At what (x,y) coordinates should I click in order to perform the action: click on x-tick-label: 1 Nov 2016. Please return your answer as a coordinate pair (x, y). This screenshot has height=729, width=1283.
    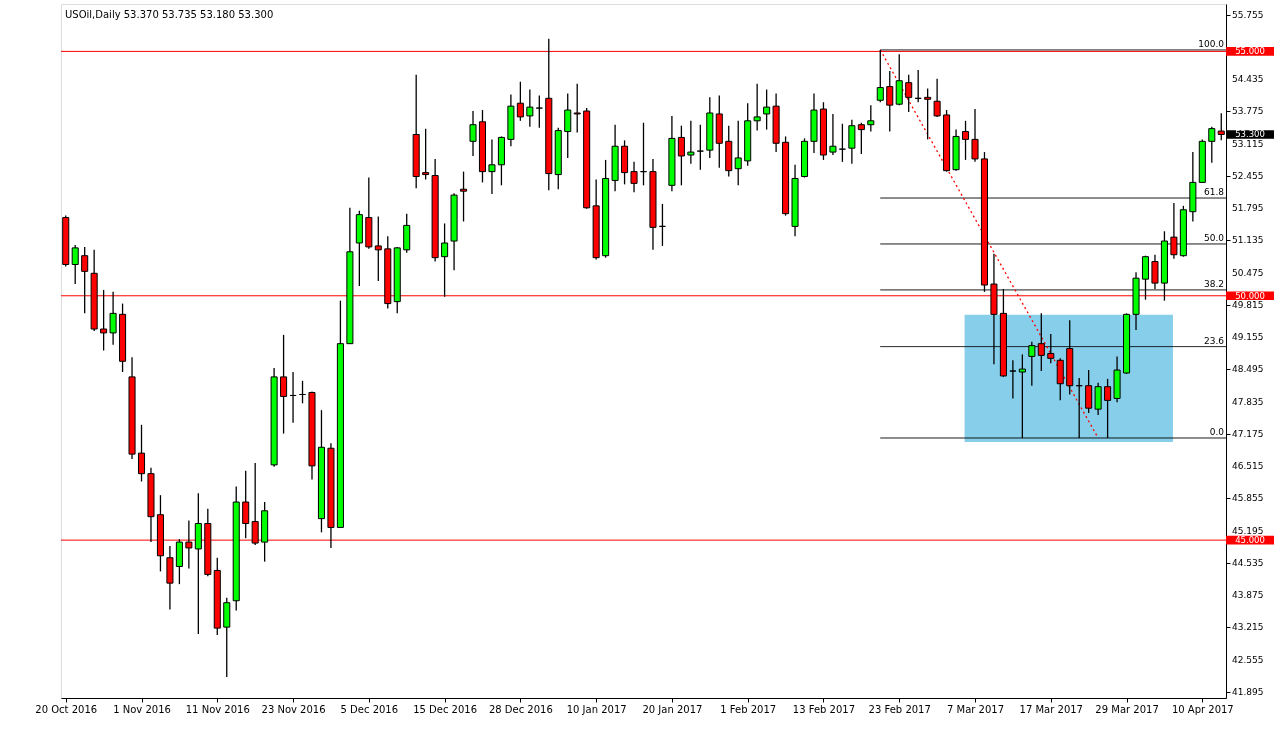
    Looking at the image, I should click on (142, 709).